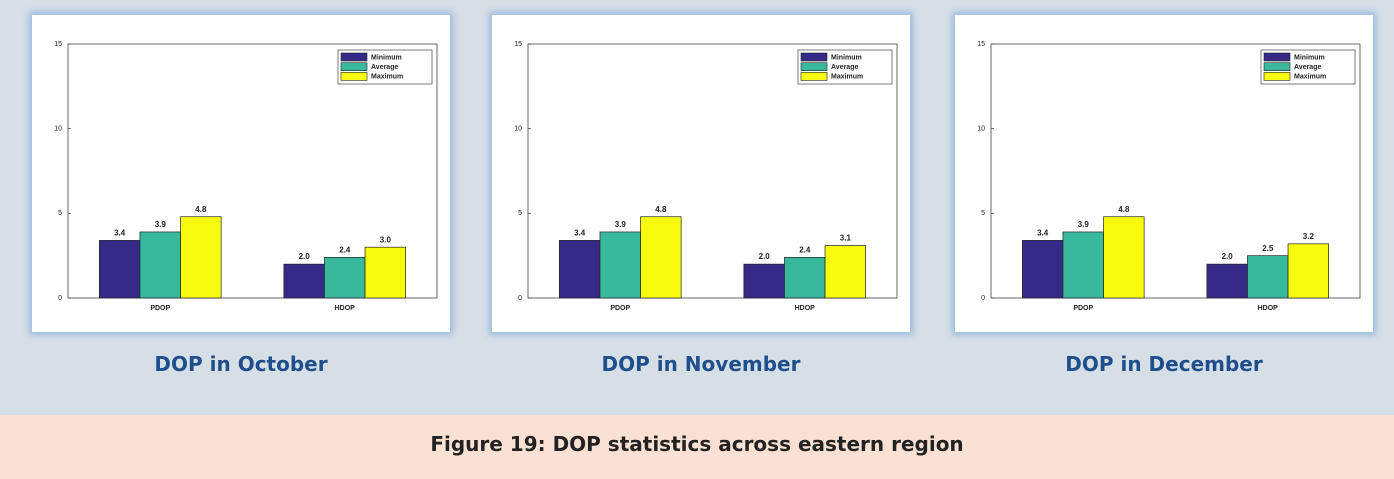 This screenshot has height=479, width=1394. What do you see at coordinates (241, 364) in the screenshot?
I see `chart-caption: DOP in October` at bounding box center [241, 364].